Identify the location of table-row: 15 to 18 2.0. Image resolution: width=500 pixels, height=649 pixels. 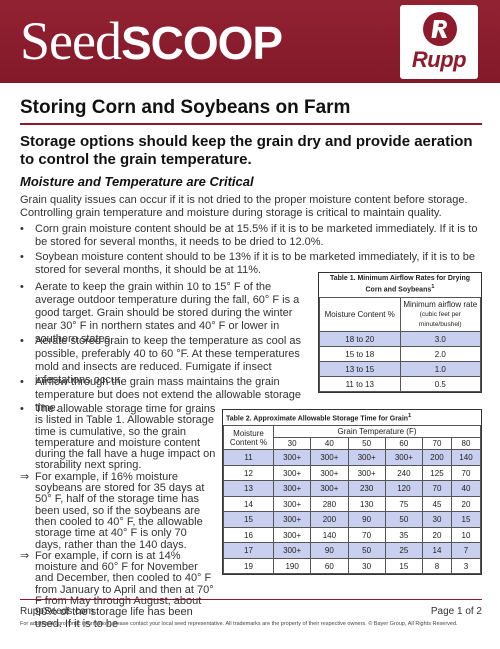
(400, 354).